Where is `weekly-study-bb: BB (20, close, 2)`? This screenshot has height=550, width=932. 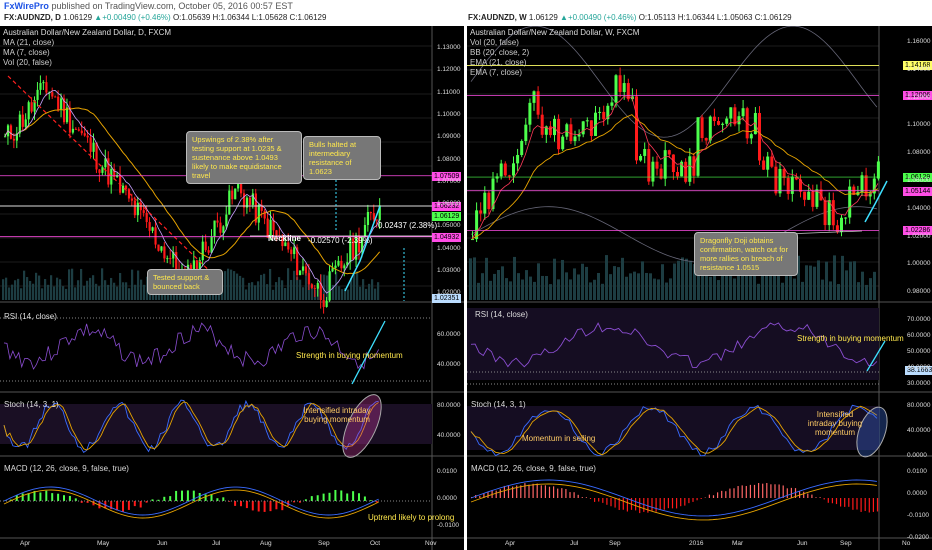 weekly-study-bb: BB (20, close, 2) is located at coordinates (500, 52).